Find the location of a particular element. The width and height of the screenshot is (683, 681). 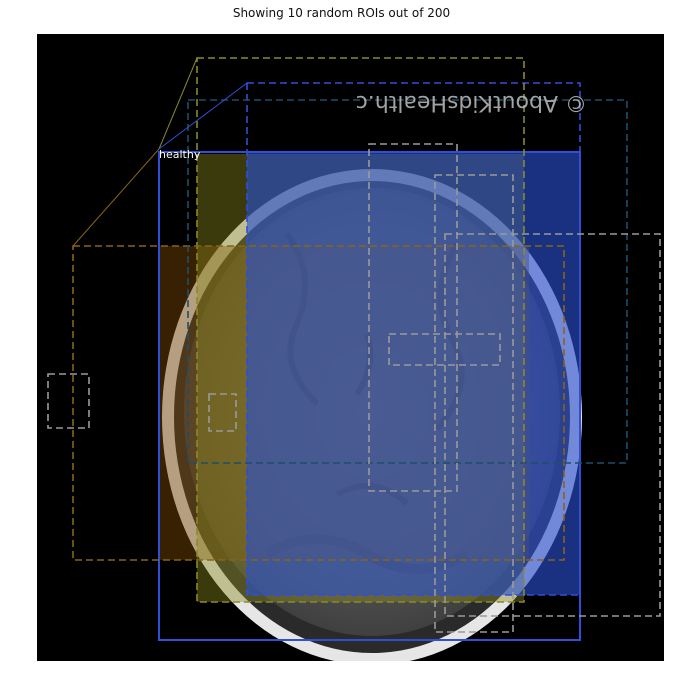

figure-title: Showing 10 random ROIs out of 200 is located at coordinates (341, 13).